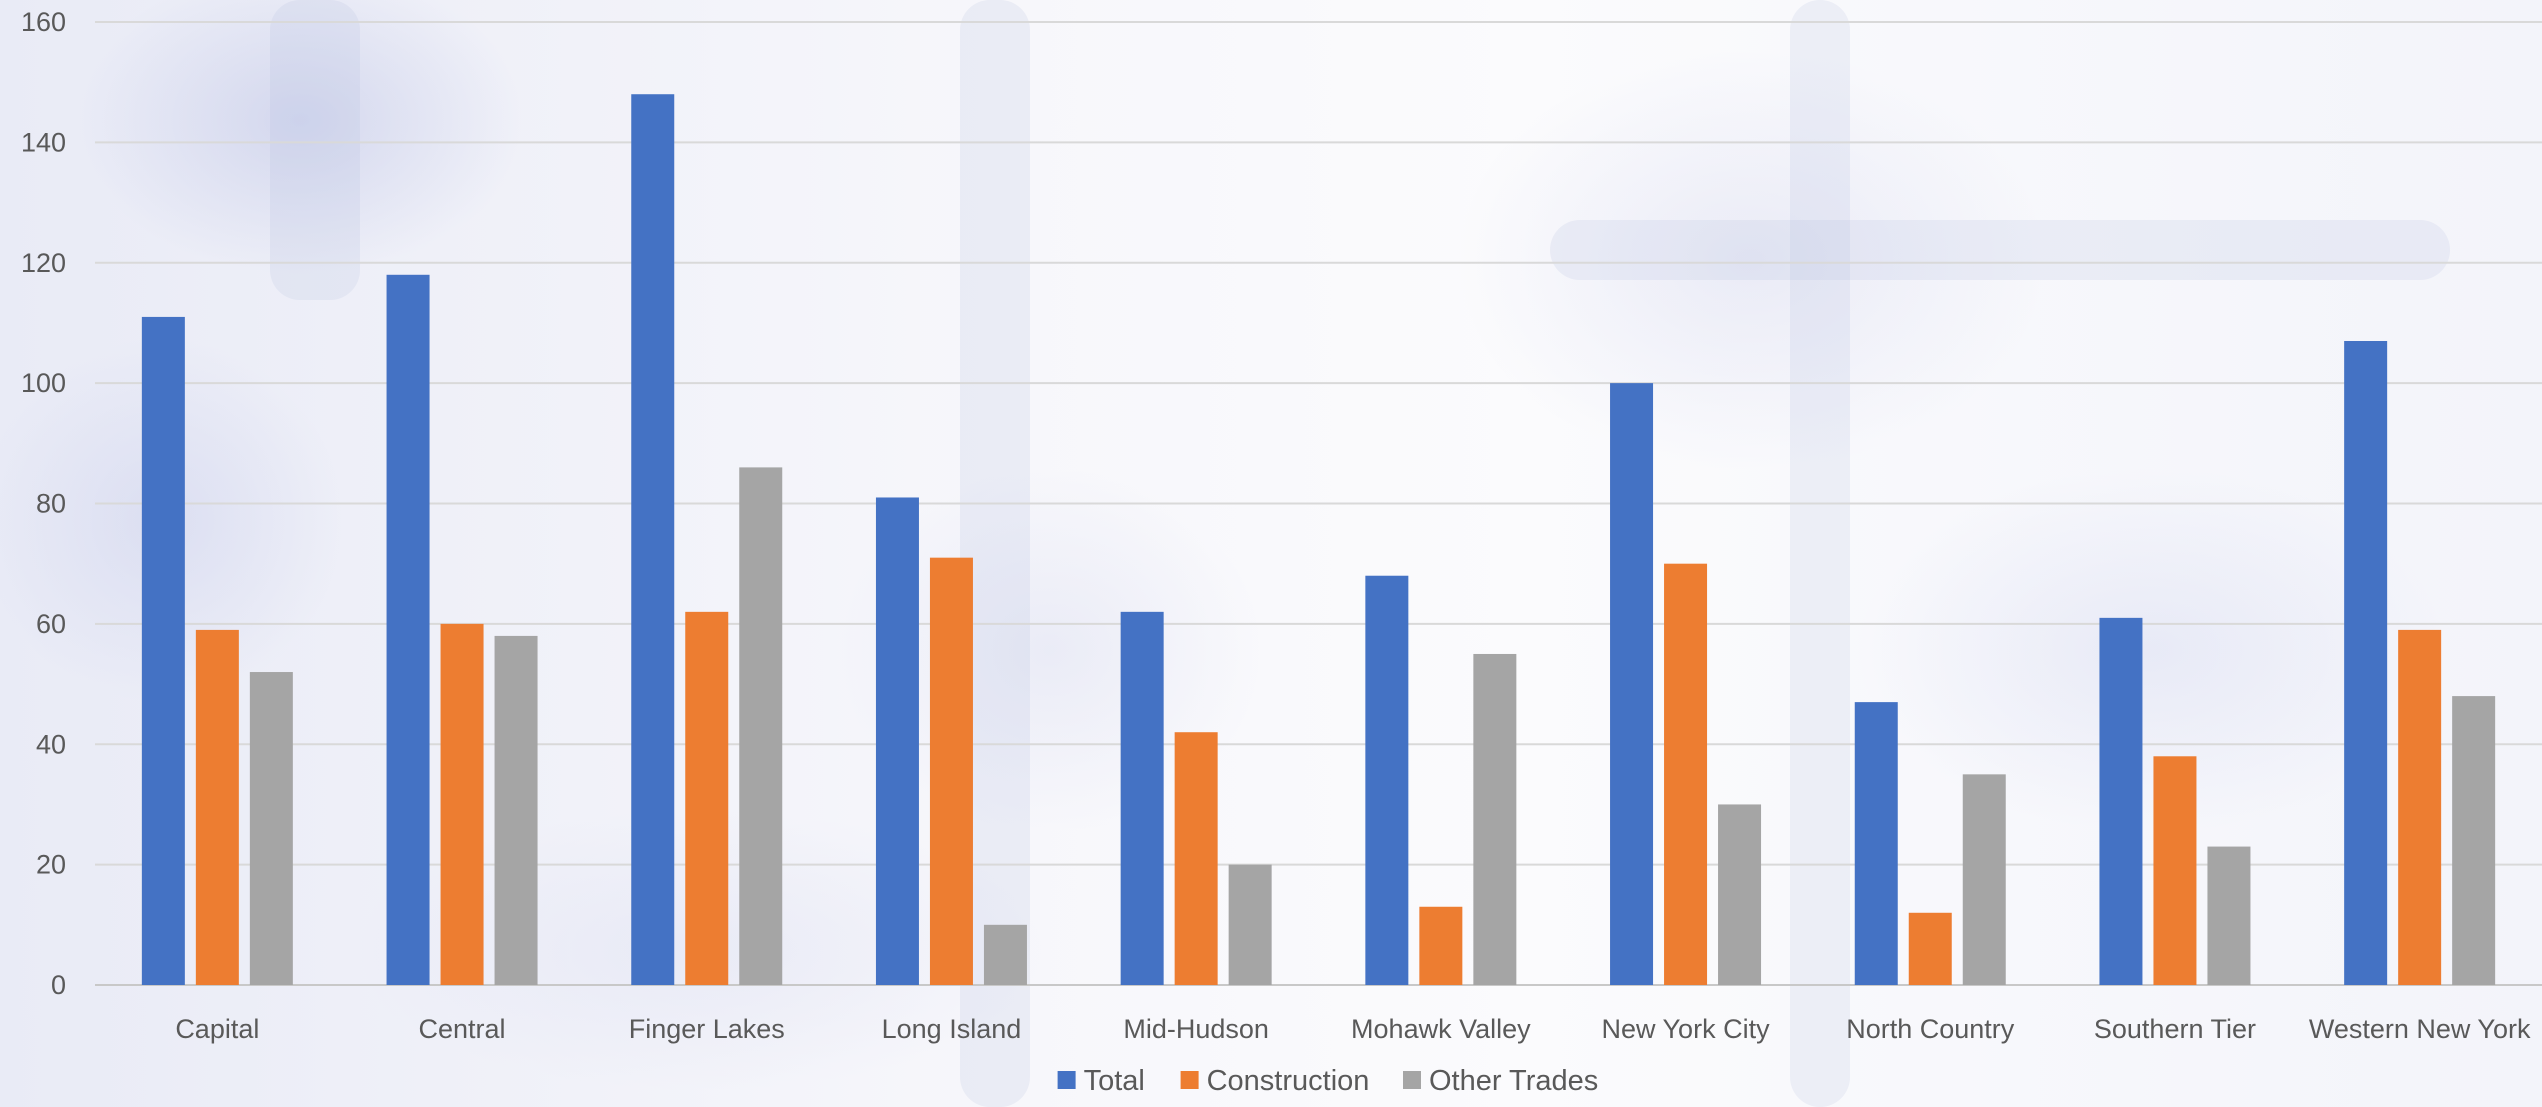 The image size is (2542, 1107). I want to click on x-tick-label: North Country, so click(1930, 1029).